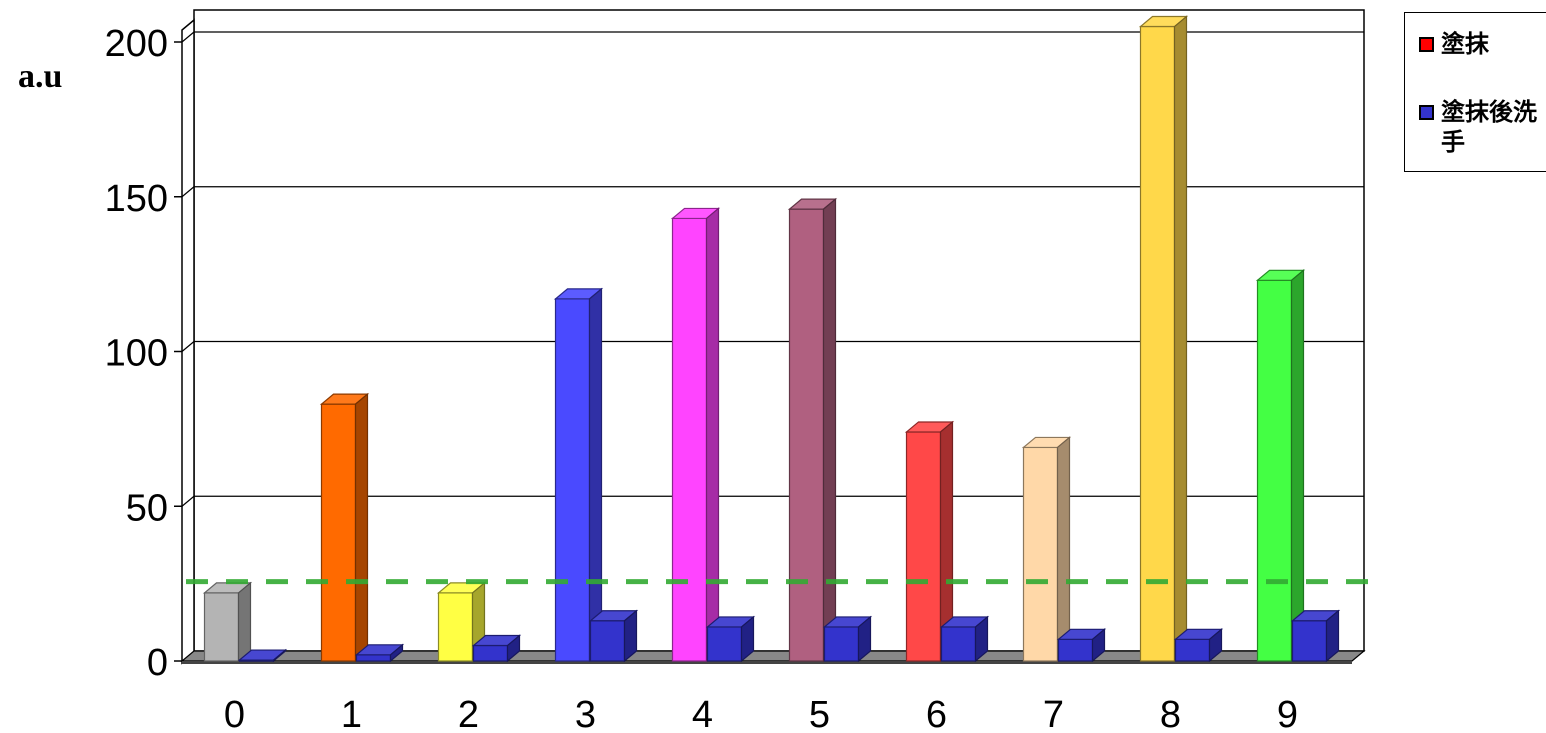  What do you see at coordinates (157, 663) in the screenshot?
I see `y-tick-label-0: 0` at bounding box center [157, 663].